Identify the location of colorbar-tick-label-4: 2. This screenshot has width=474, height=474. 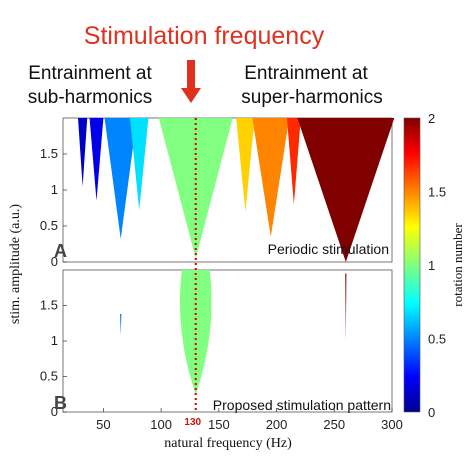
(431, 118).